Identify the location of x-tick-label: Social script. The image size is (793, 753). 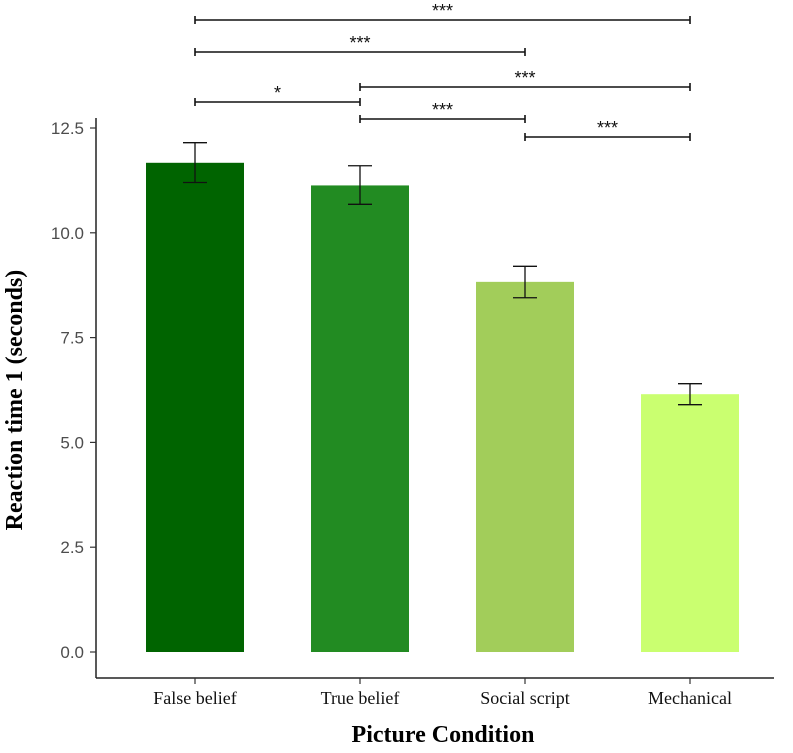
(524, 698).